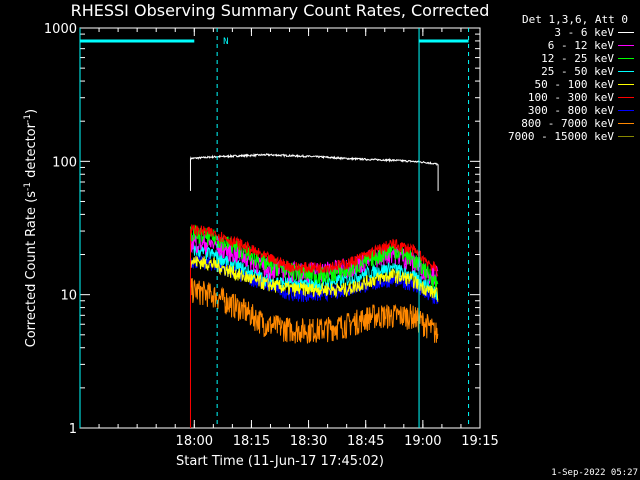 The image size is (640, 480). I want to click on x-tick-label: 18:30, so click(308, 441).